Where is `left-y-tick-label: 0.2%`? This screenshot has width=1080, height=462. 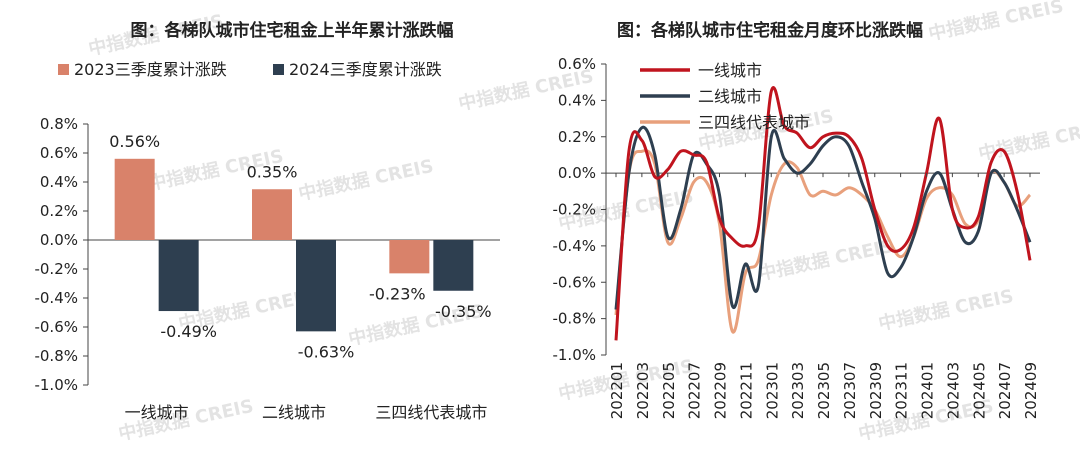 left-y-tick-label: 0.2% is located at coordinates (59, 211).